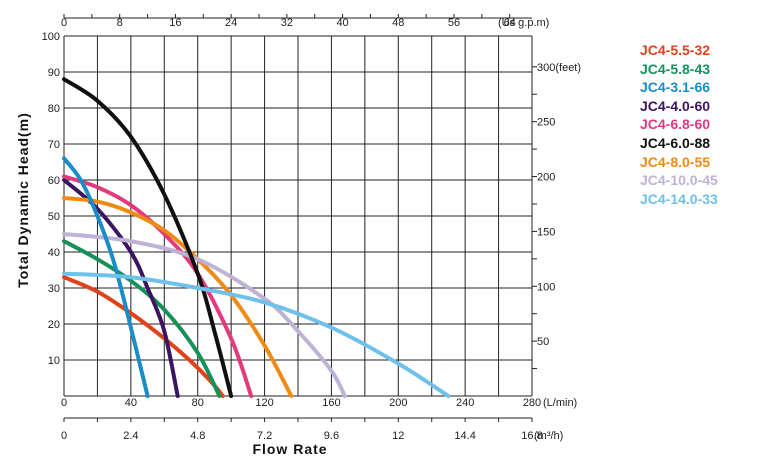 Image resolution: width=765 pixels, height=461 pixels. I want to click on y-axis-title: Total Dynamic Head(m), so click(23, 200).